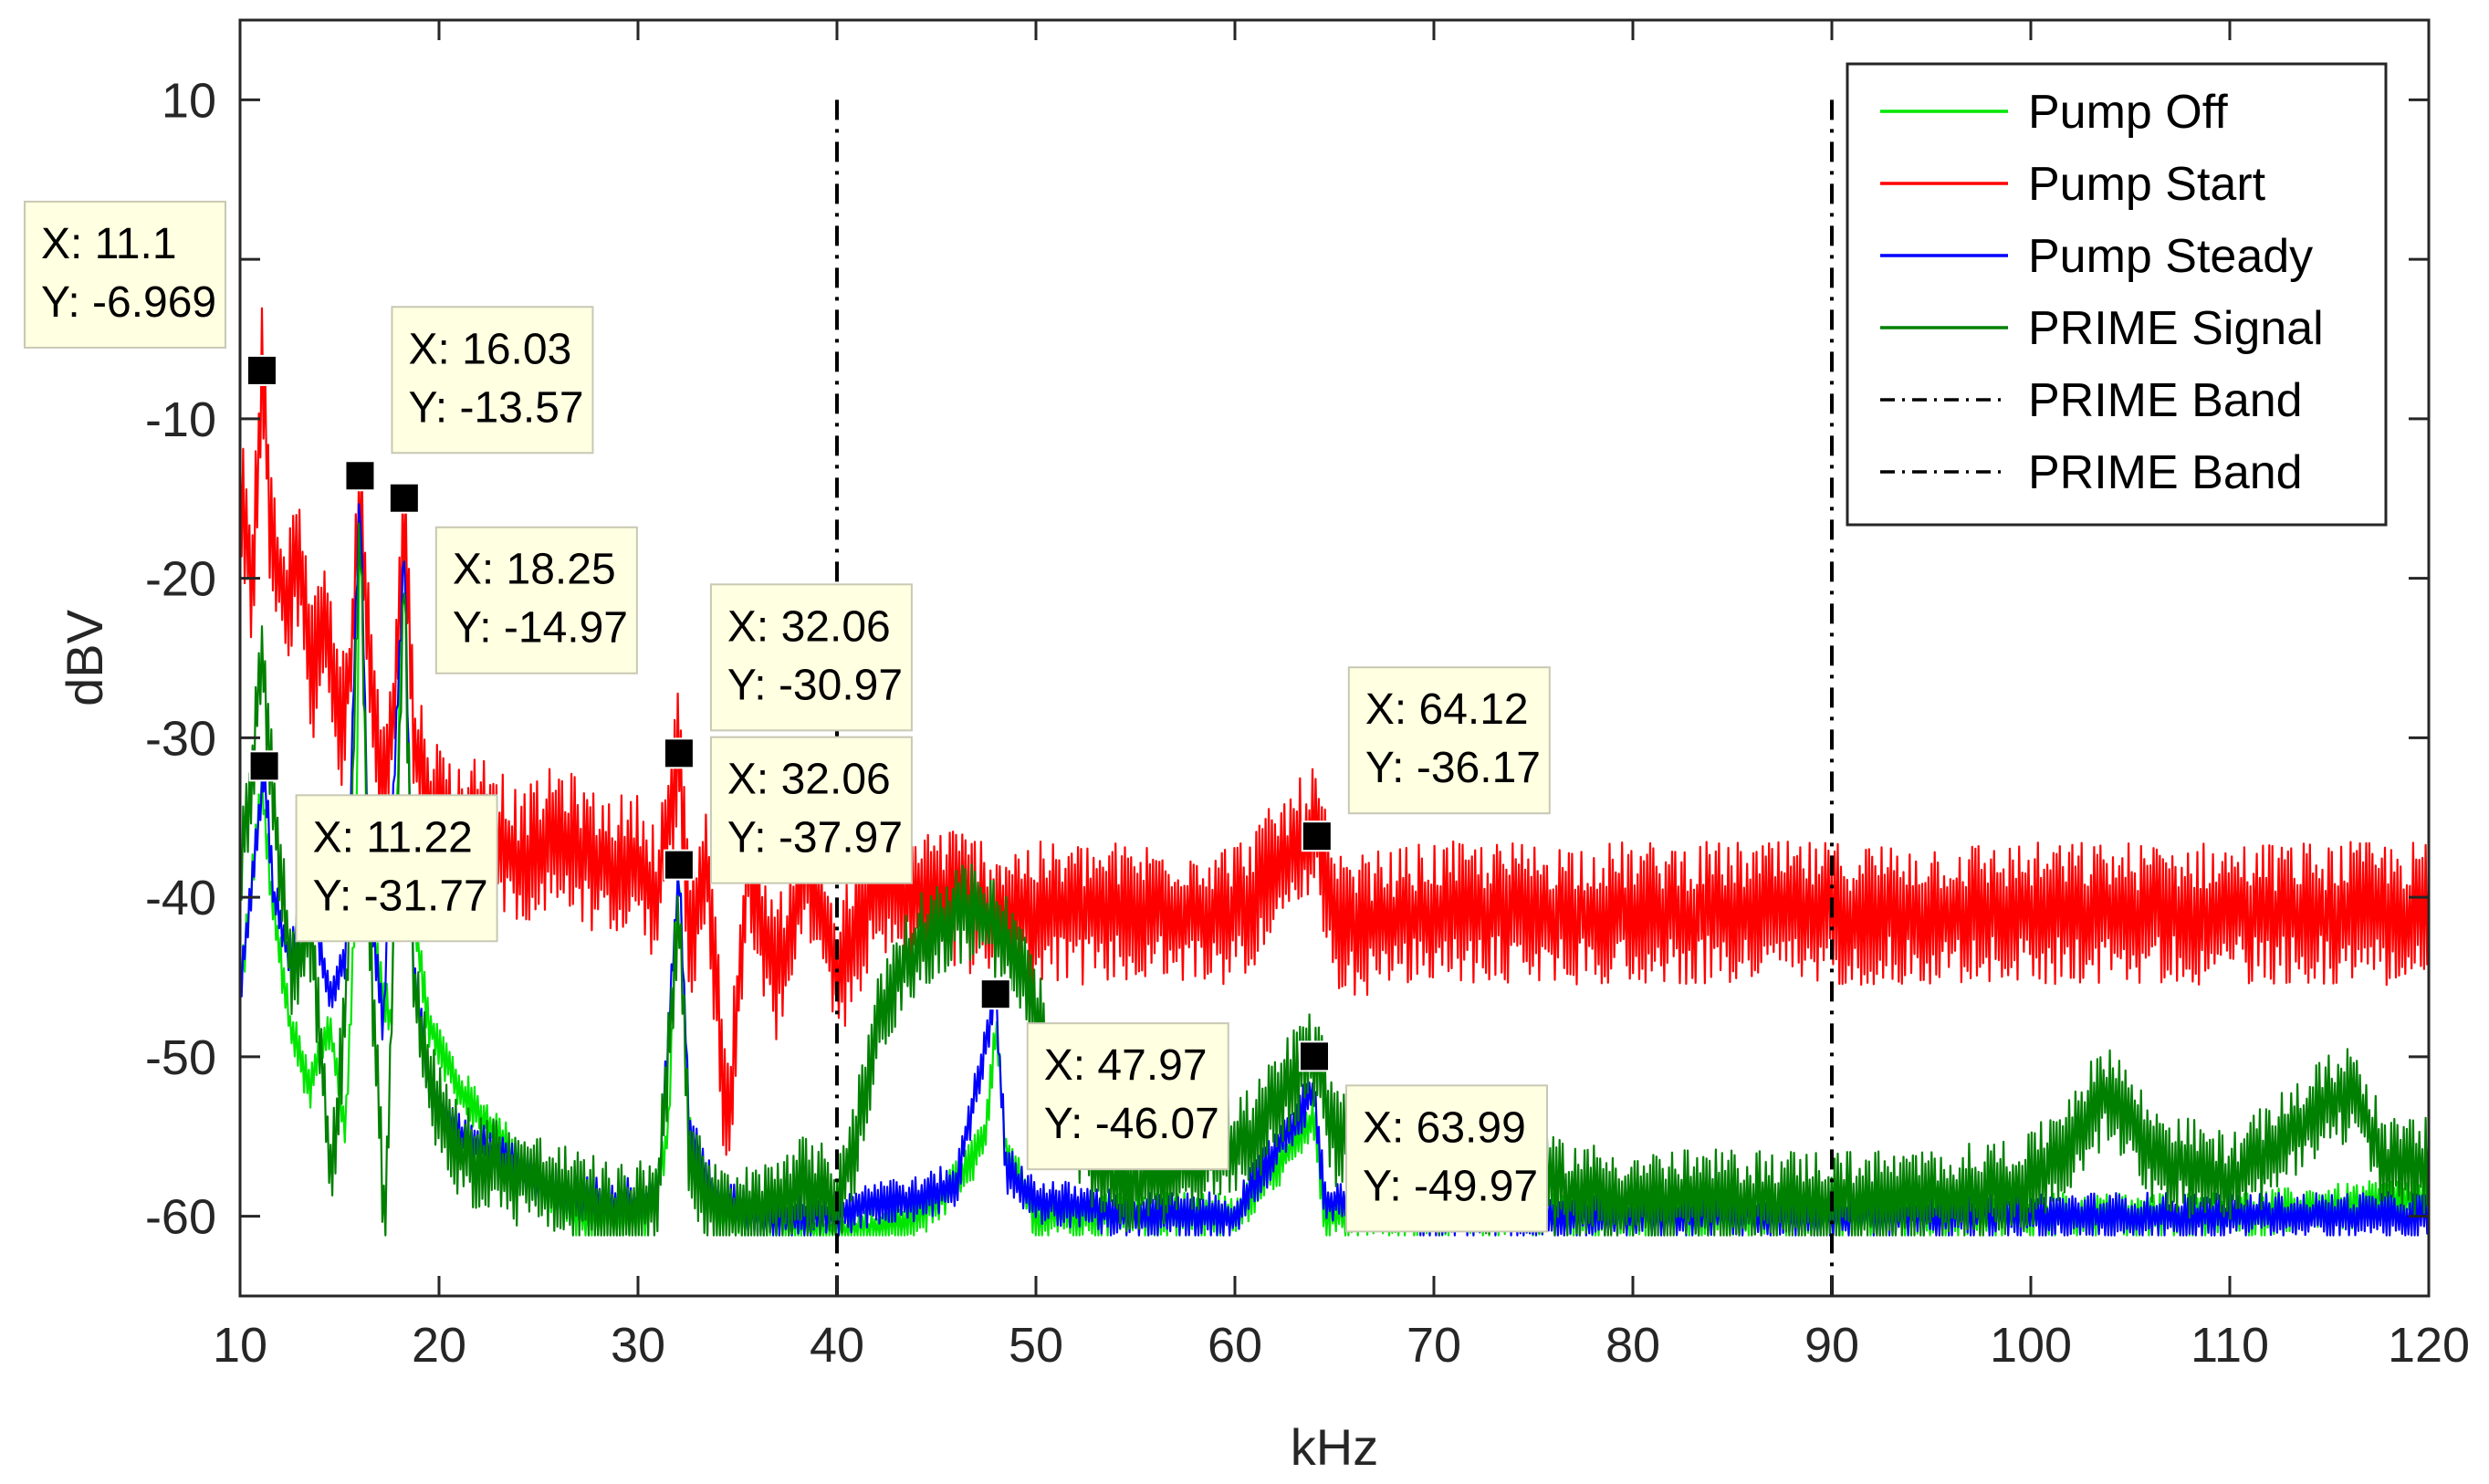 This screenshot has height=1484, width=2489. Describe the element at coordinates (189, 100) in the screenshot. I see `y-tick-label: 10` at that location.